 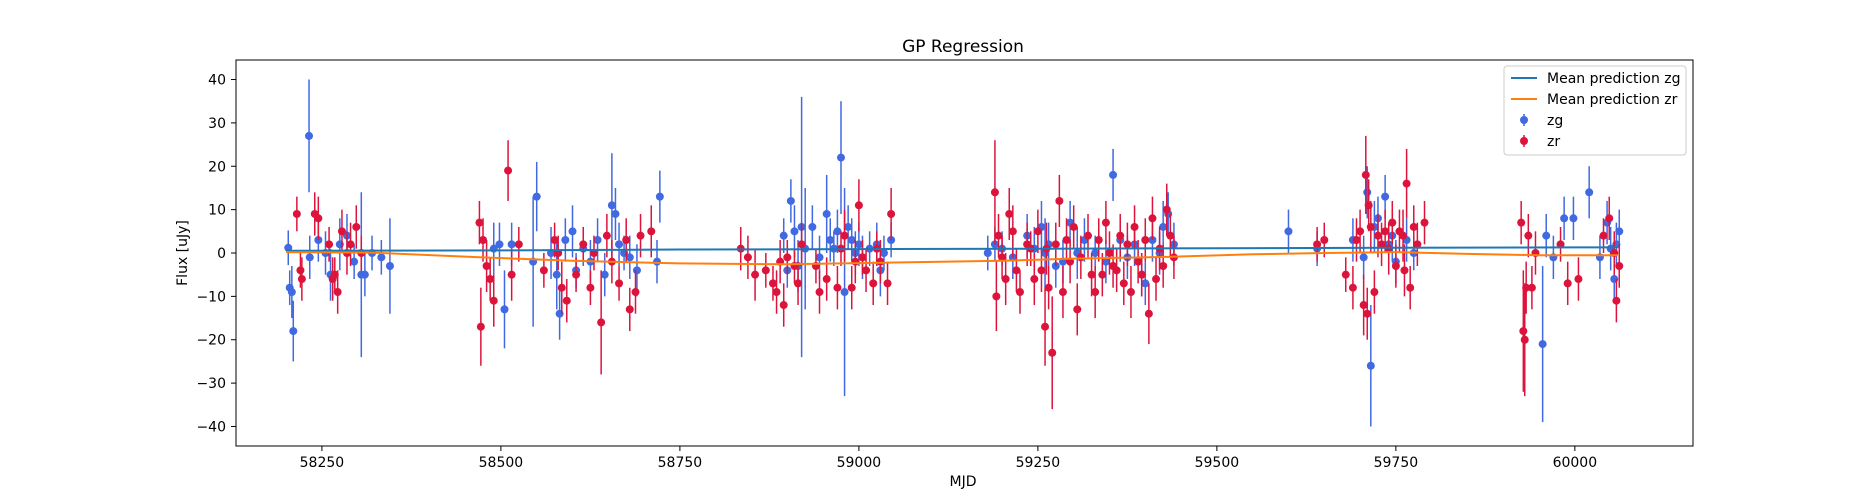 I want to click on y-tick-label: −30, so click(x=211, y=384).